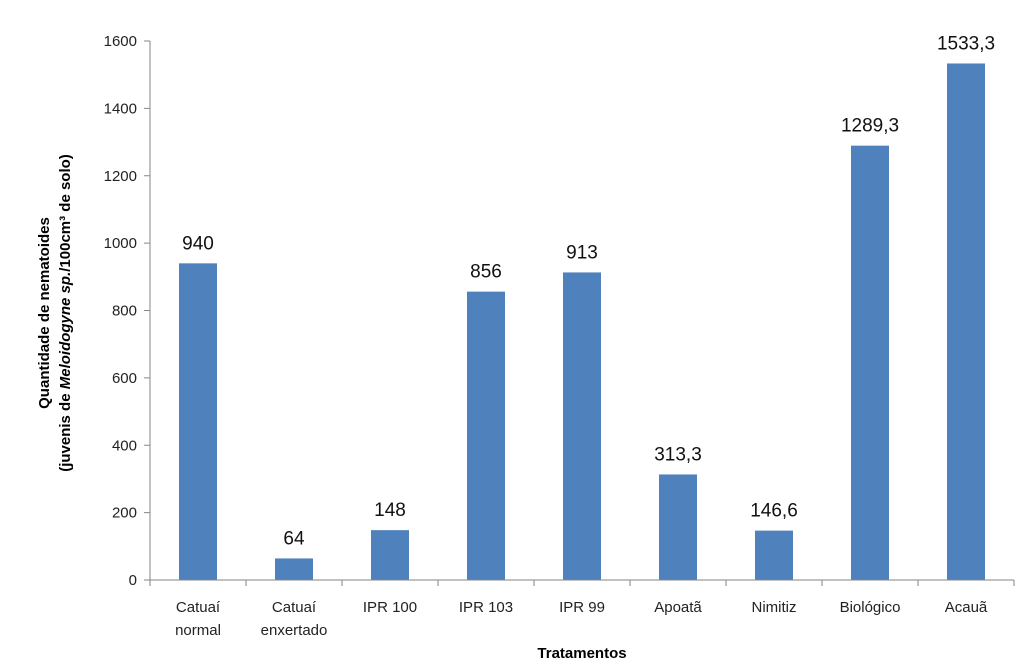 The height and width of the screenshot is (666, 1024). I want to click on bar-value-label: 313,3, so click(678, 454).